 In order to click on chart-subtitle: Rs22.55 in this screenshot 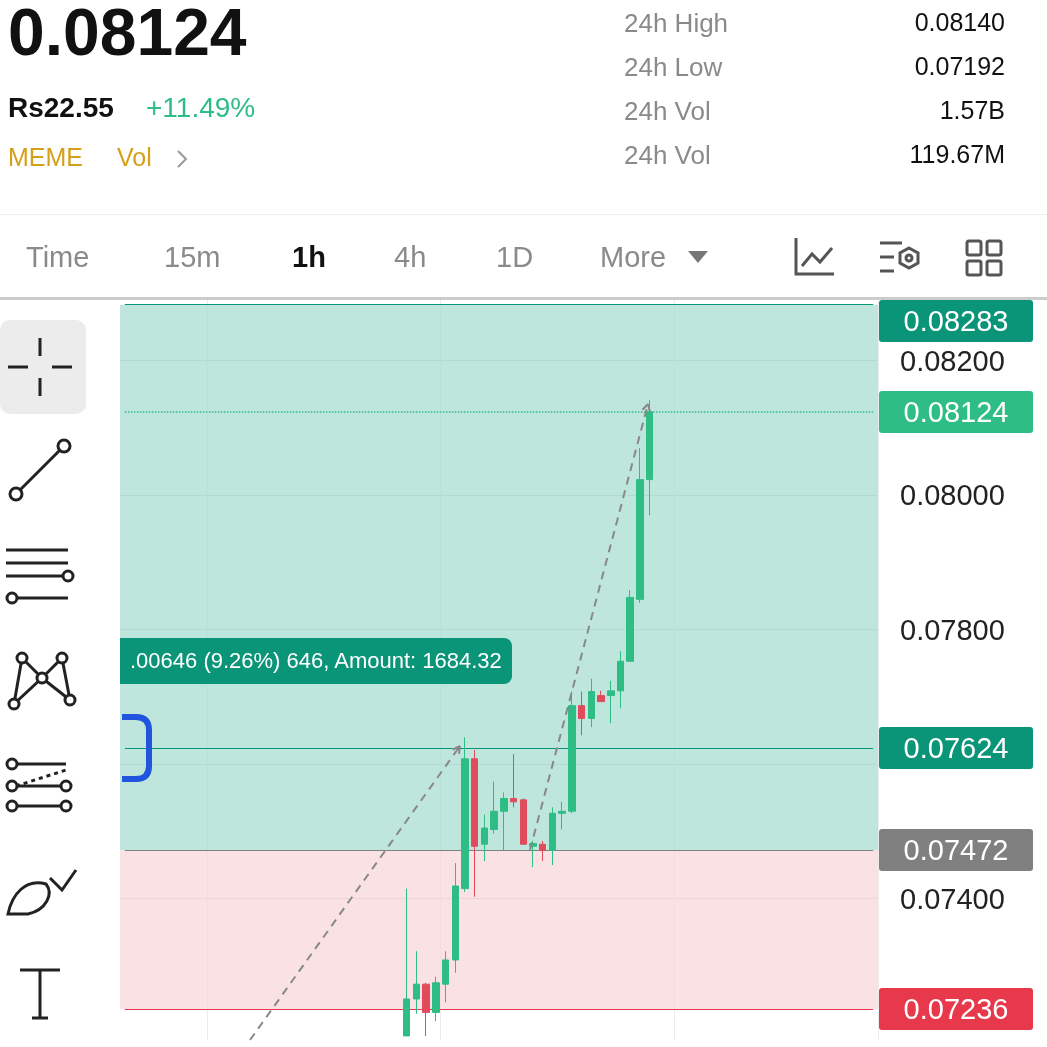, I will do `click(61, 108)`.